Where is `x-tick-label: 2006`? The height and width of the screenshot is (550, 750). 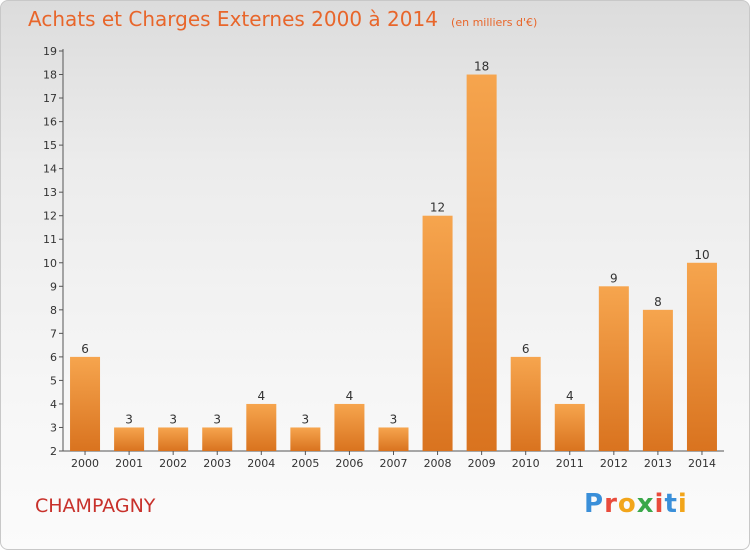
x-tick-label: 2006 is located at coordinates (349, 463).